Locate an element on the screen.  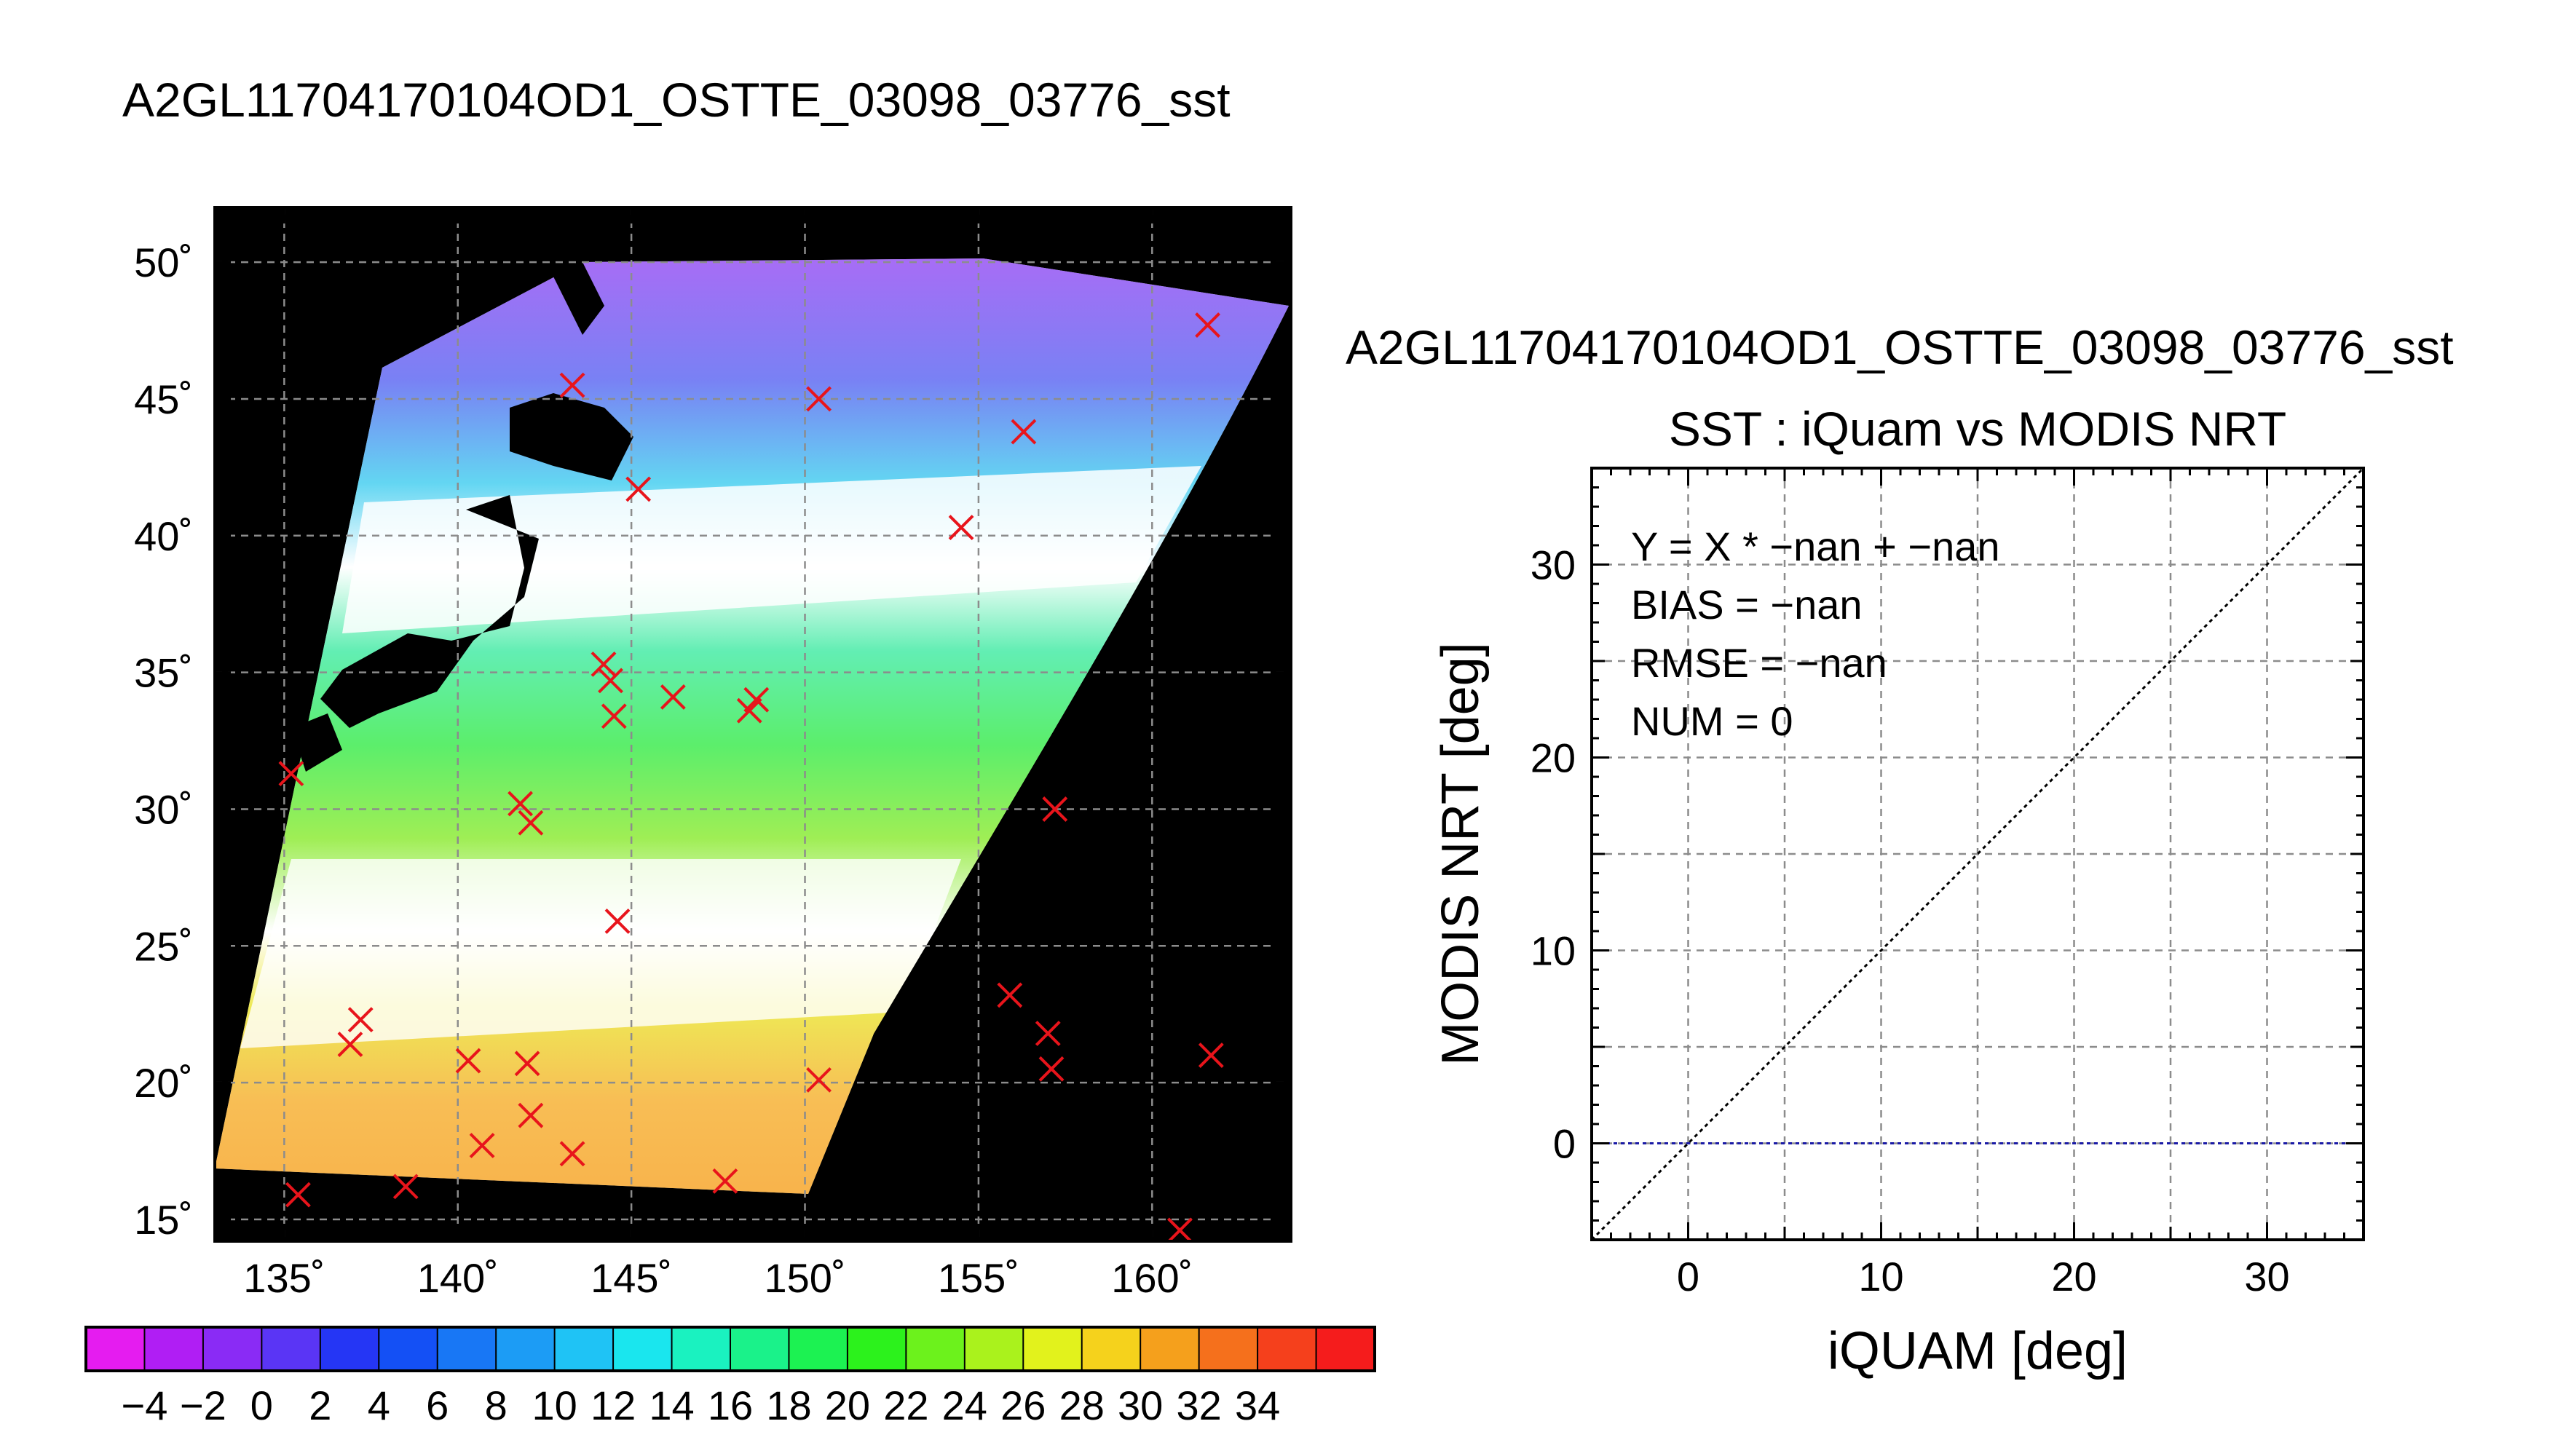
colorbar-label: 2 is located at coordinates (320, 1405).